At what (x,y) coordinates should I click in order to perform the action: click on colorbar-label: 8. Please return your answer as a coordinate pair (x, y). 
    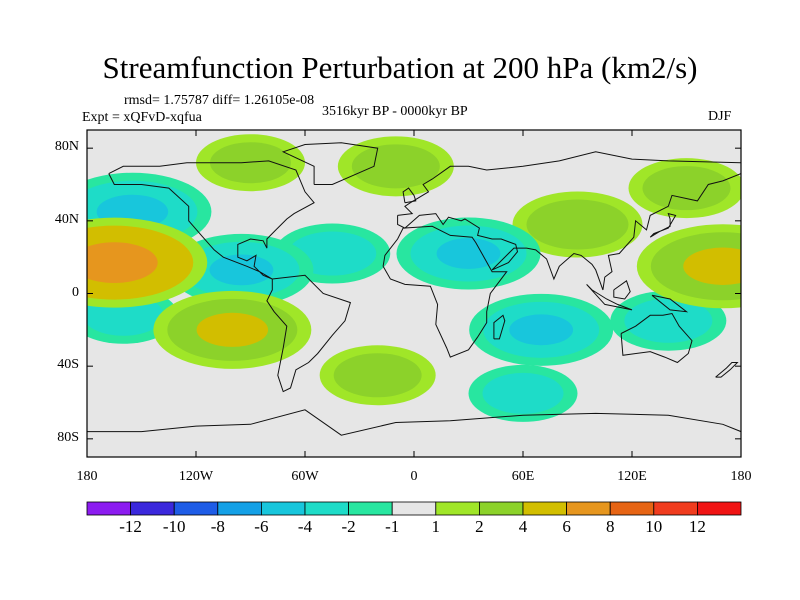
    Looking at the image, I should click on (610, 526).